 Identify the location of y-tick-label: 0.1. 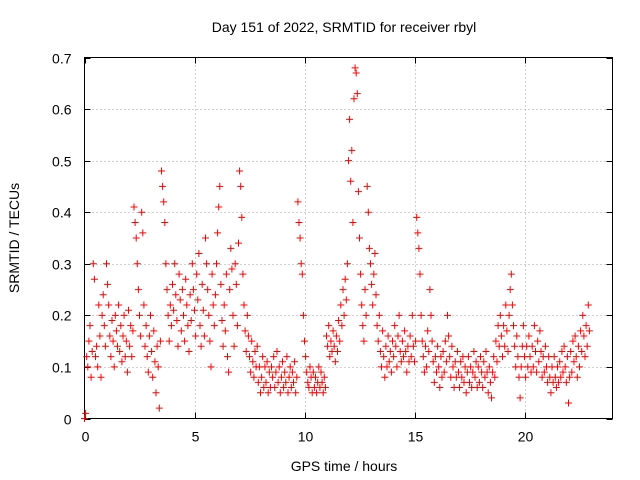
(62, 368).